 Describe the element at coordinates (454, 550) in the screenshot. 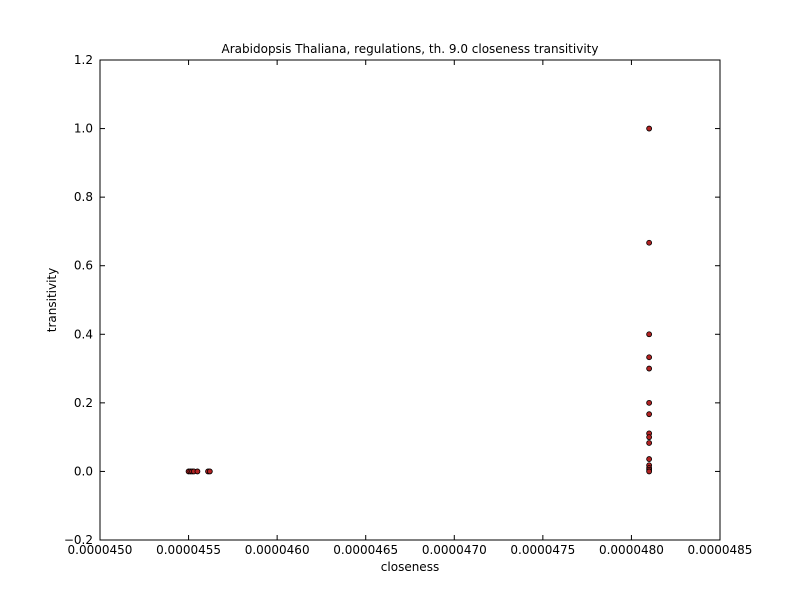

I see `x-tick-label: 0.0000470` at that location.